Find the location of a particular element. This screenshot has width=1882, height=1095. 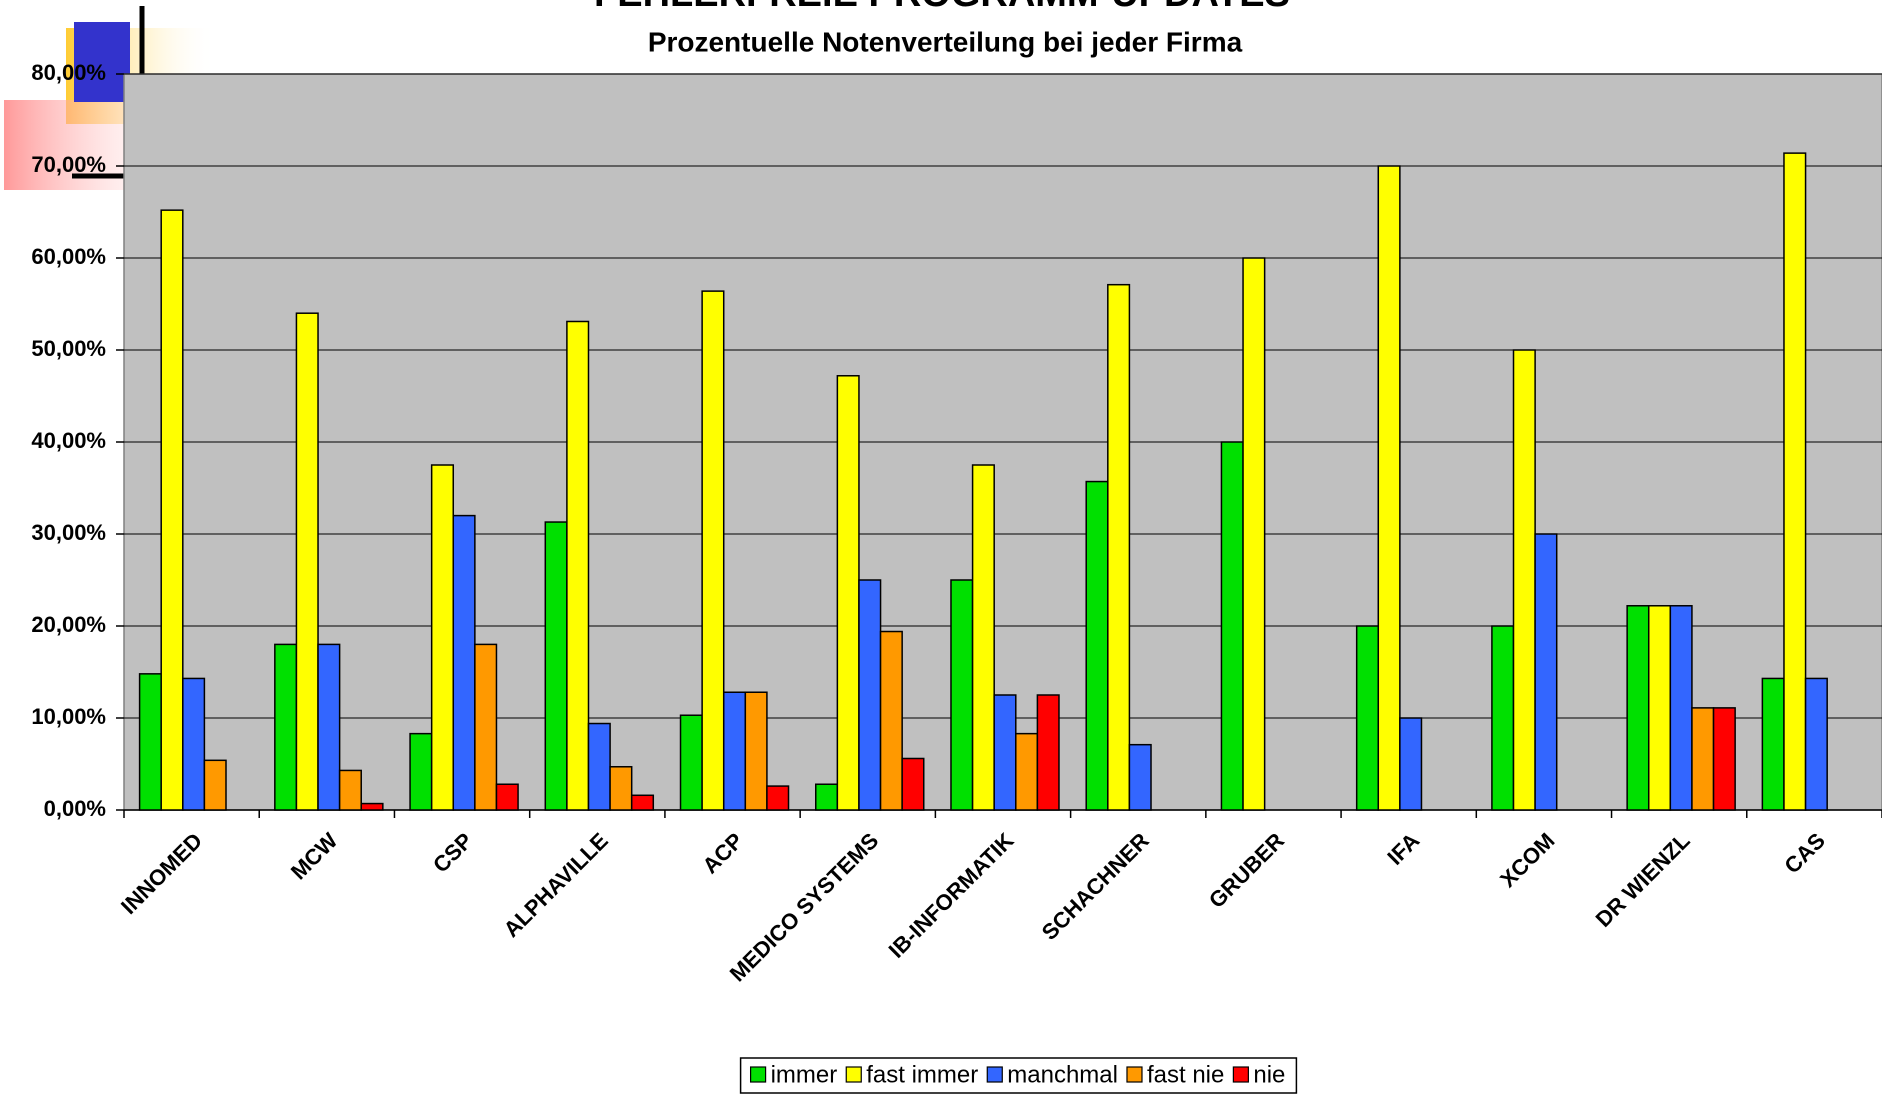

x-tick-label: DR WIENZL is located at coordinates (1643, 880).